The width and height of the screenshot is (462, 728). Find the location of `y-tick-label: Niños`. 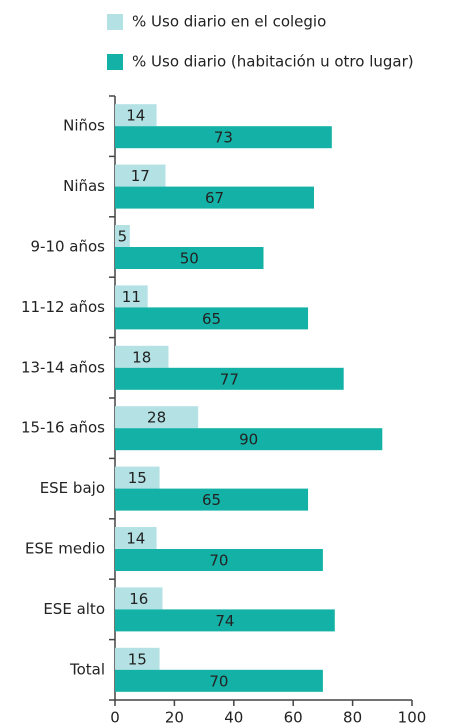

y-tick-label: Niños is located at coordinates (84, 126).